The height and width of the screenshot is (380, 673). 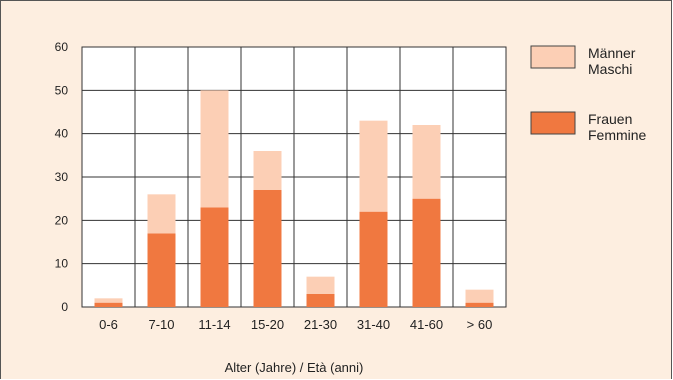 What do you see at coordinates (610, 119) in the screenshot?
I see `legend-label: Frauen` at bounding box center [610, 119].